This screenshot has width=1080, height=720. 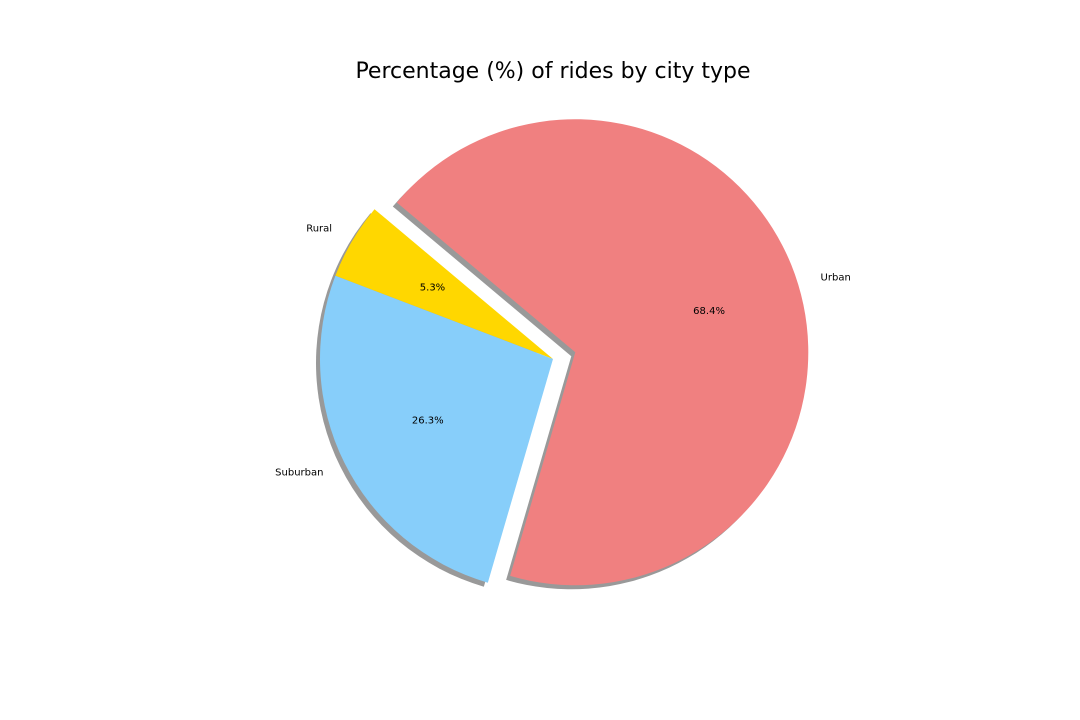 I want to click on pie-wedge-rural, so click(x=444, y=284).